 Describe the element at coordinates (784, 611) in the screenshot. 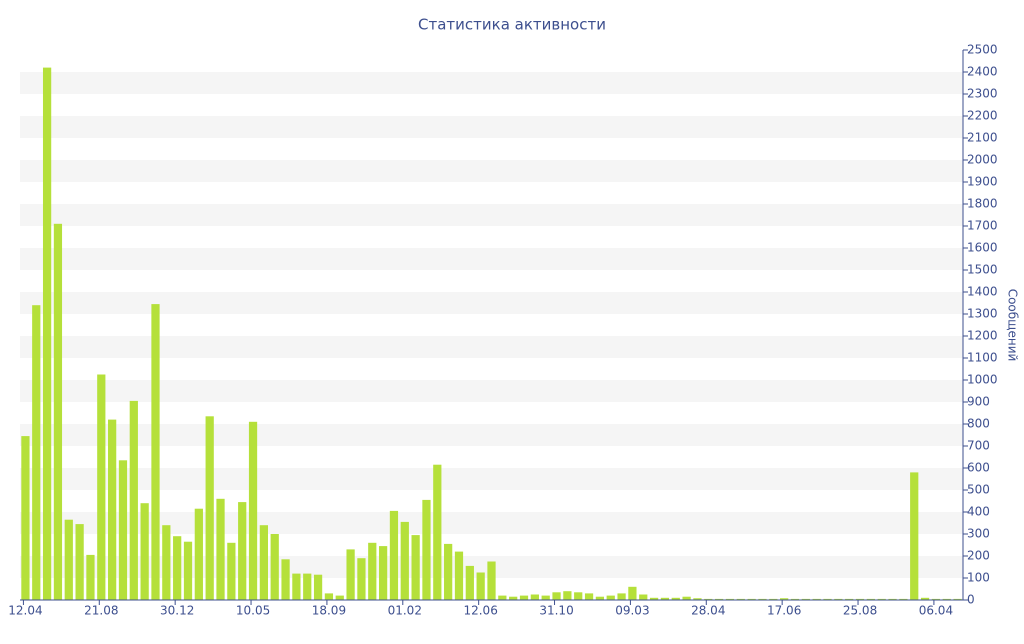

I see `x-tick-label: 17.06` at that location.